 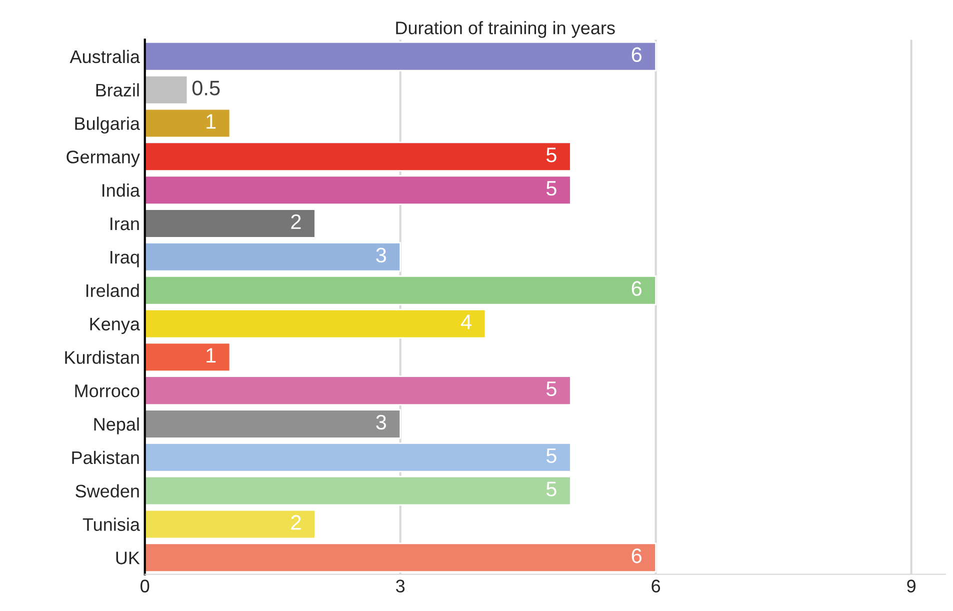 What do you see at coordinates (124, 224) in the screenshot?
I see `y-tick-label: Iran` at bounding box center [124, 224].